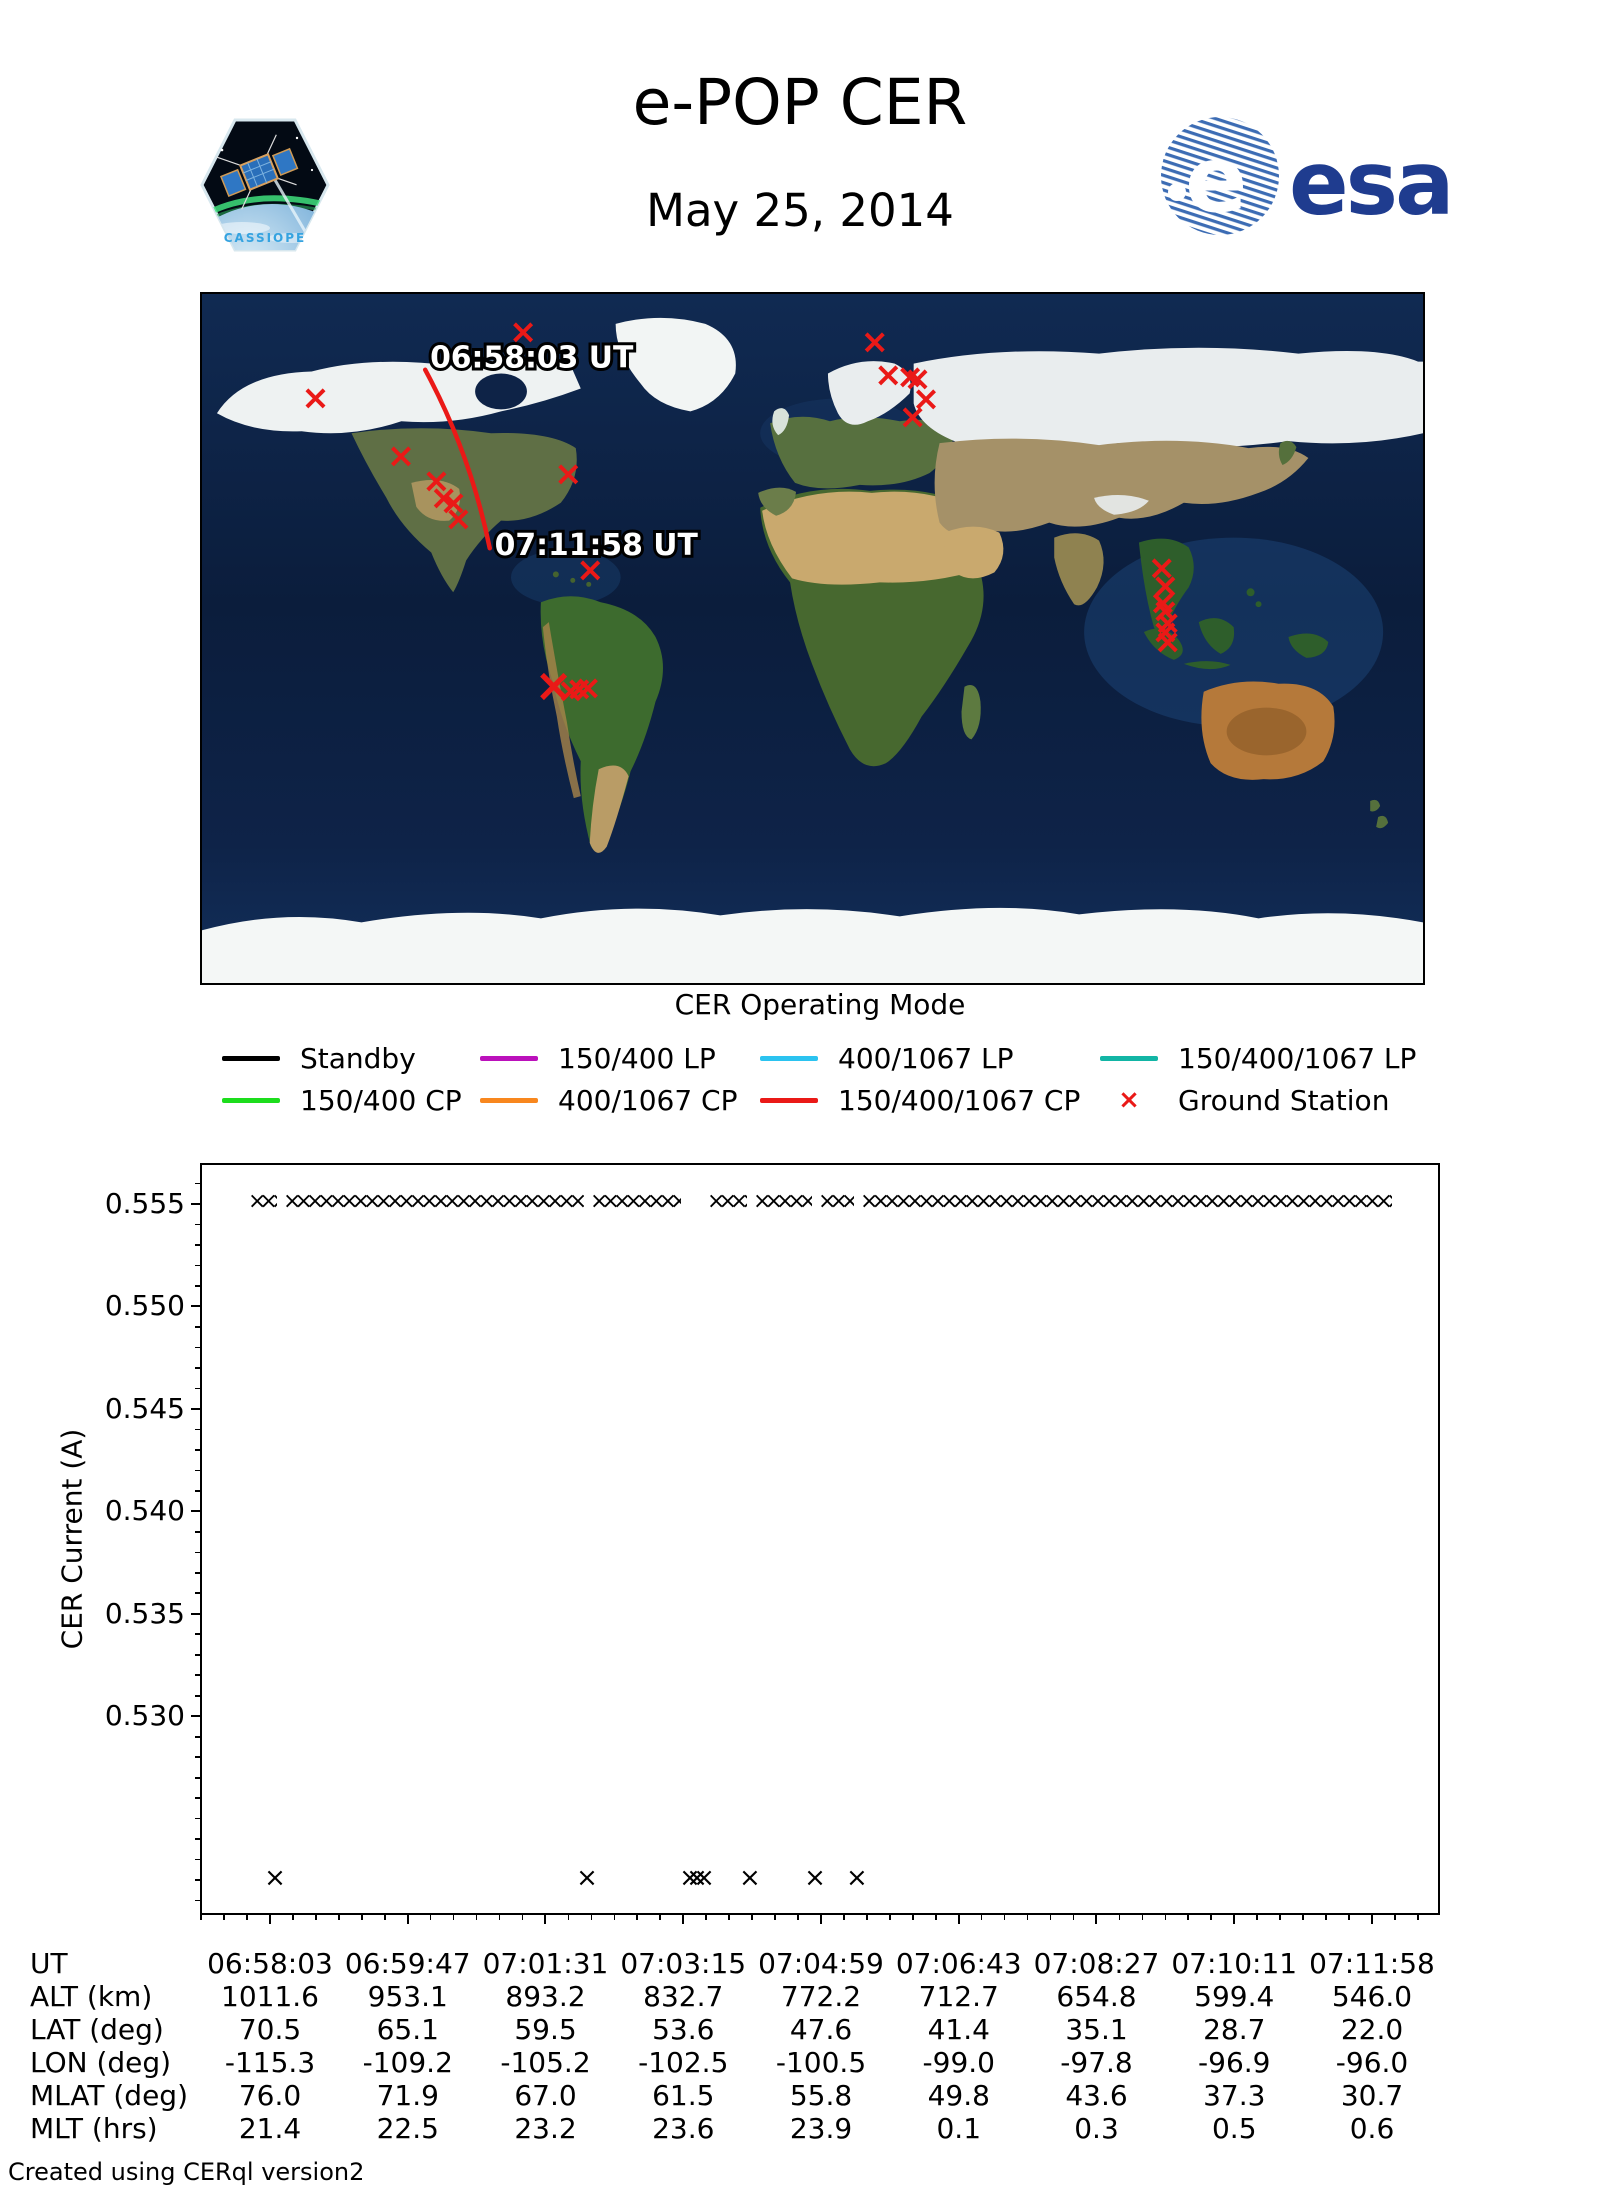  What do you see at coordinates (457, 459) in the screenshot?
I see `satellite-track-line` at bounding box center [457, 459].